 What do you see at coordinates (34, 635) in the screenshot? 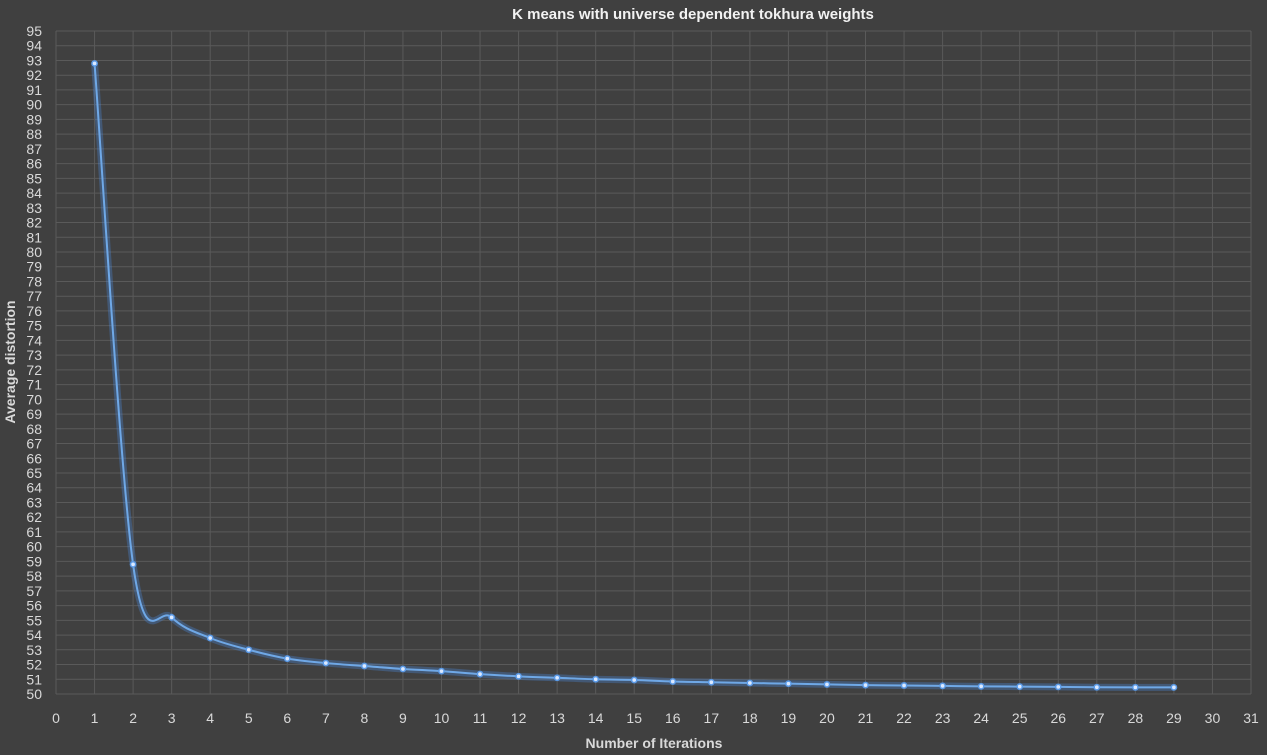
I see `y-tick-label: 54` at bounding box center [34, 635].